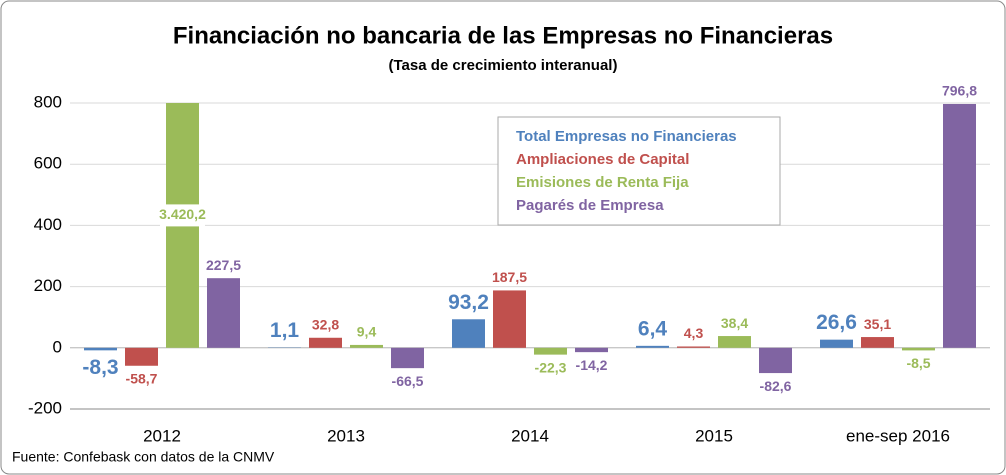  Describe the element at coordinates (48, 101) in the screenshot. I see `y-tick-label: 800` at that location.